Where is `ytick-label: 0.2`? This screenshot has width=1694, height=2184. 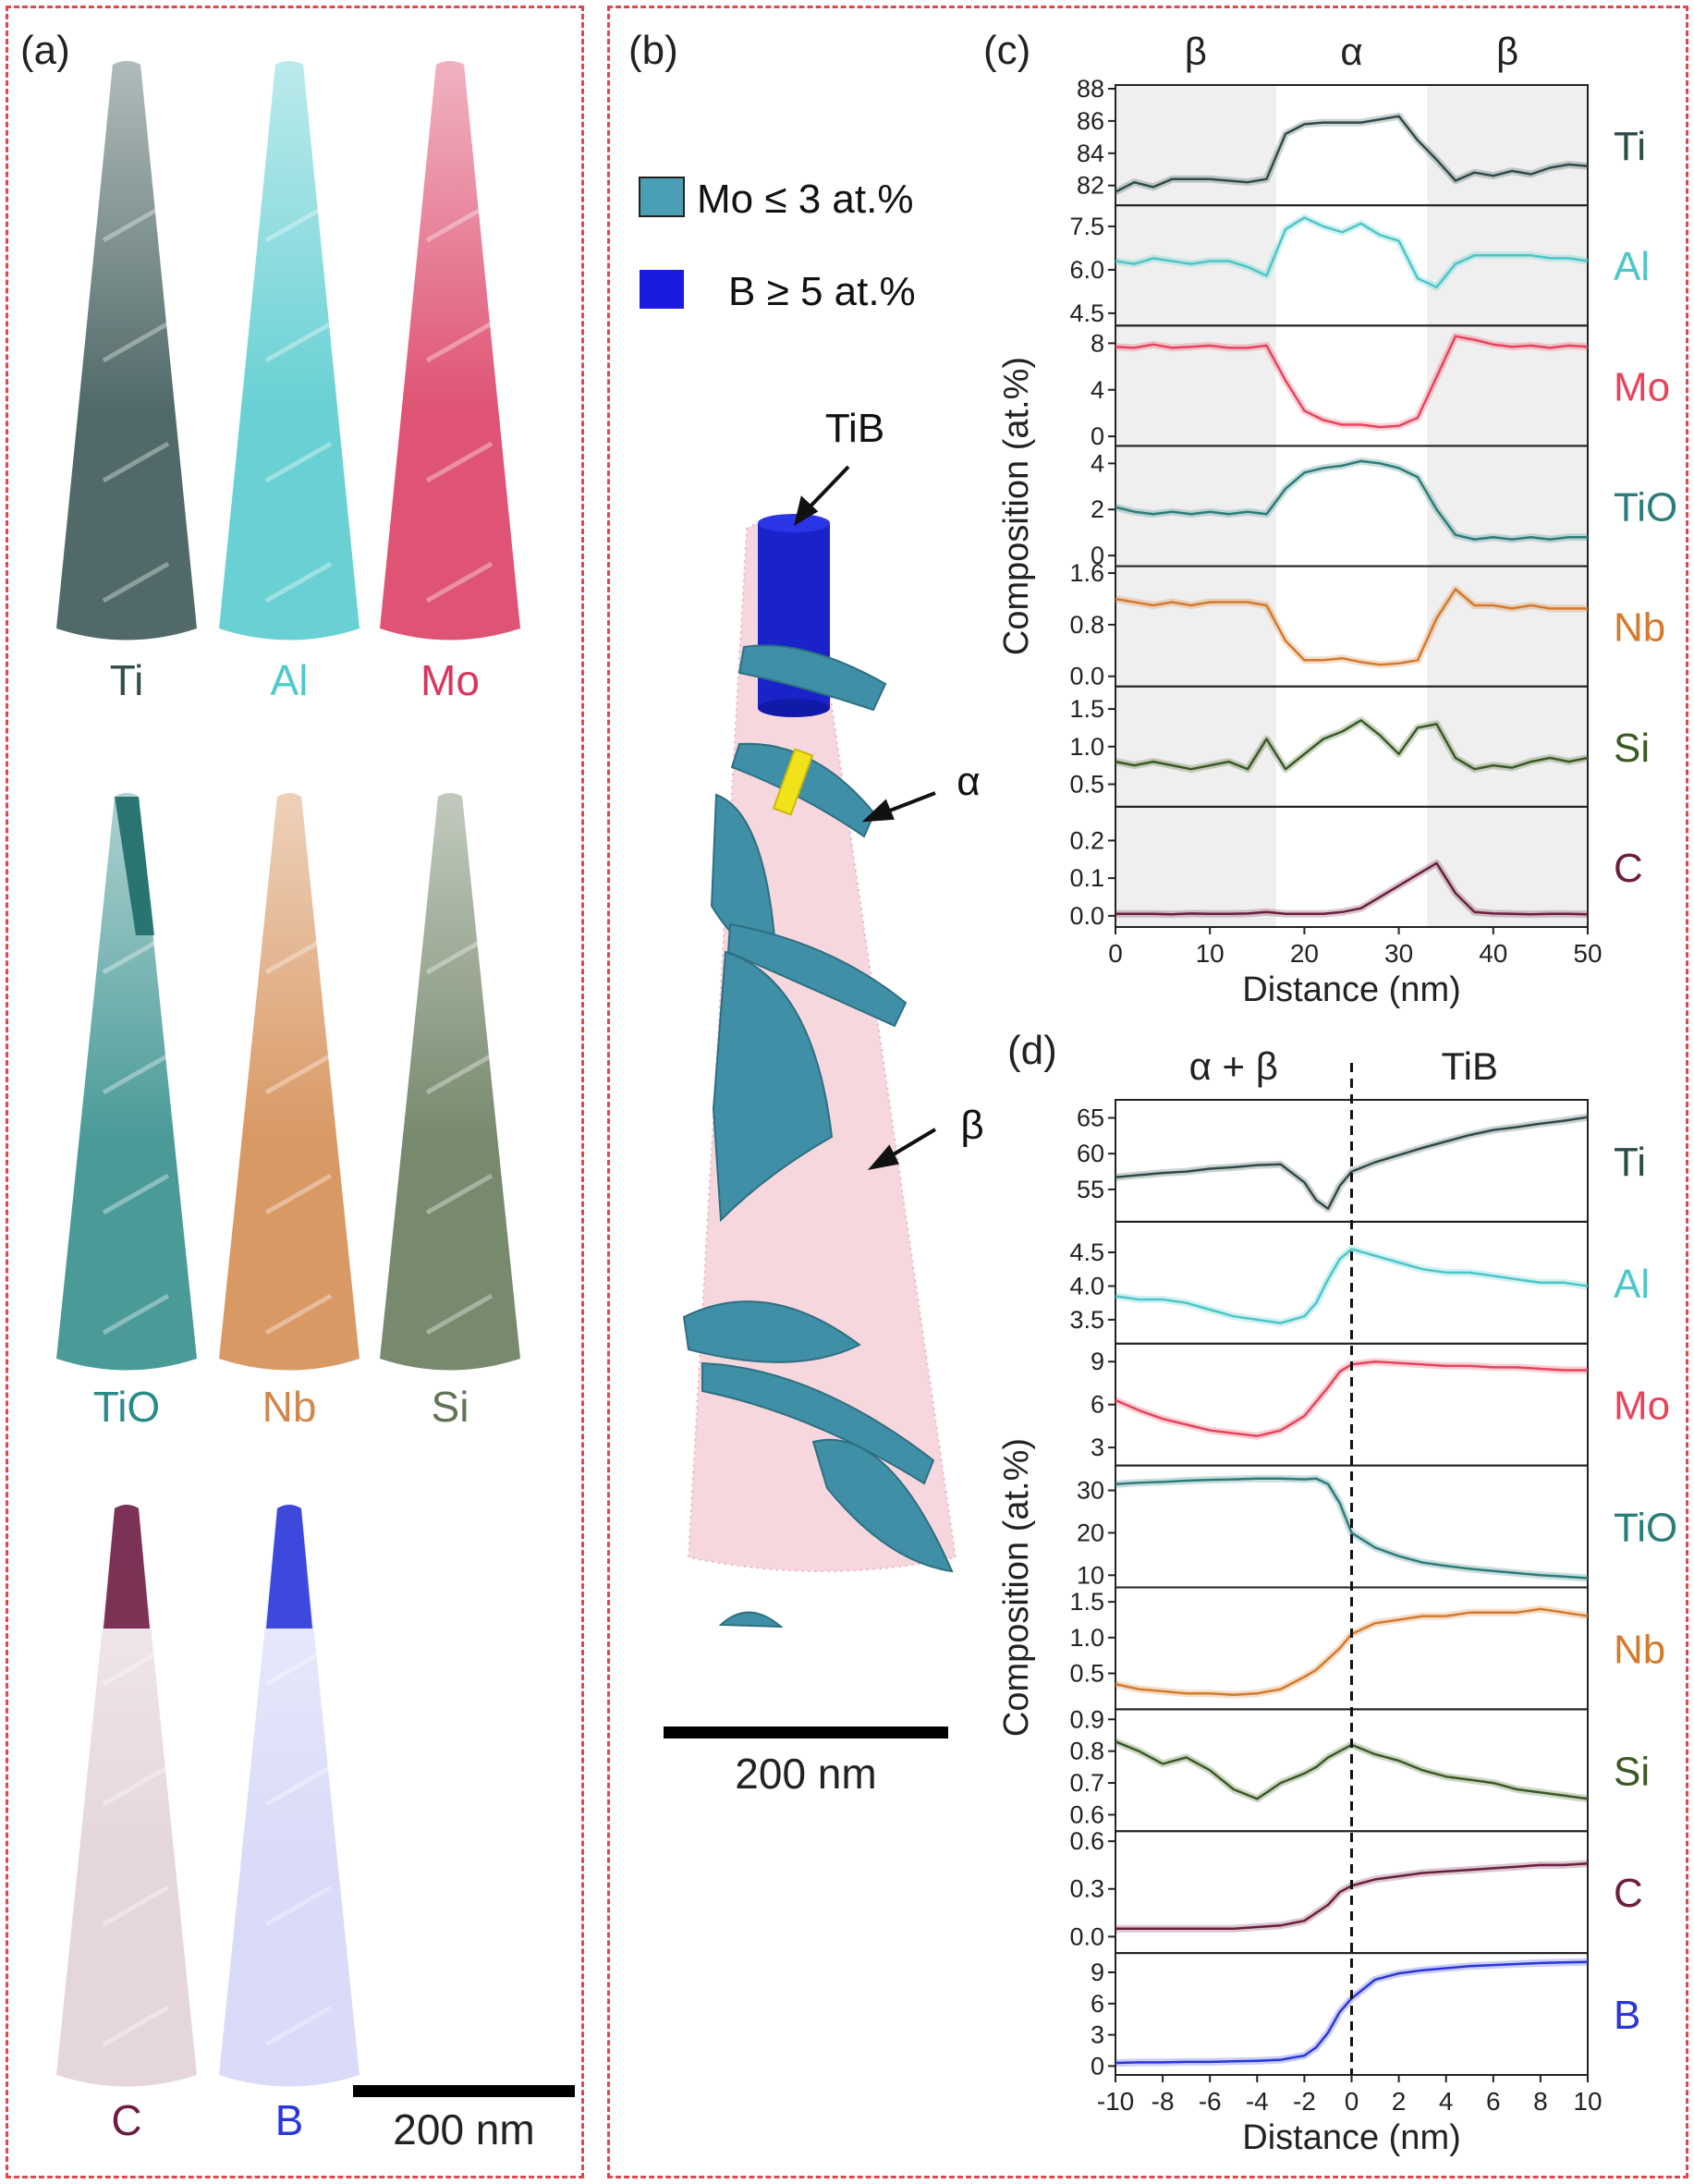
ytick-label: 0.2 is located at coordinates (1086, 840).